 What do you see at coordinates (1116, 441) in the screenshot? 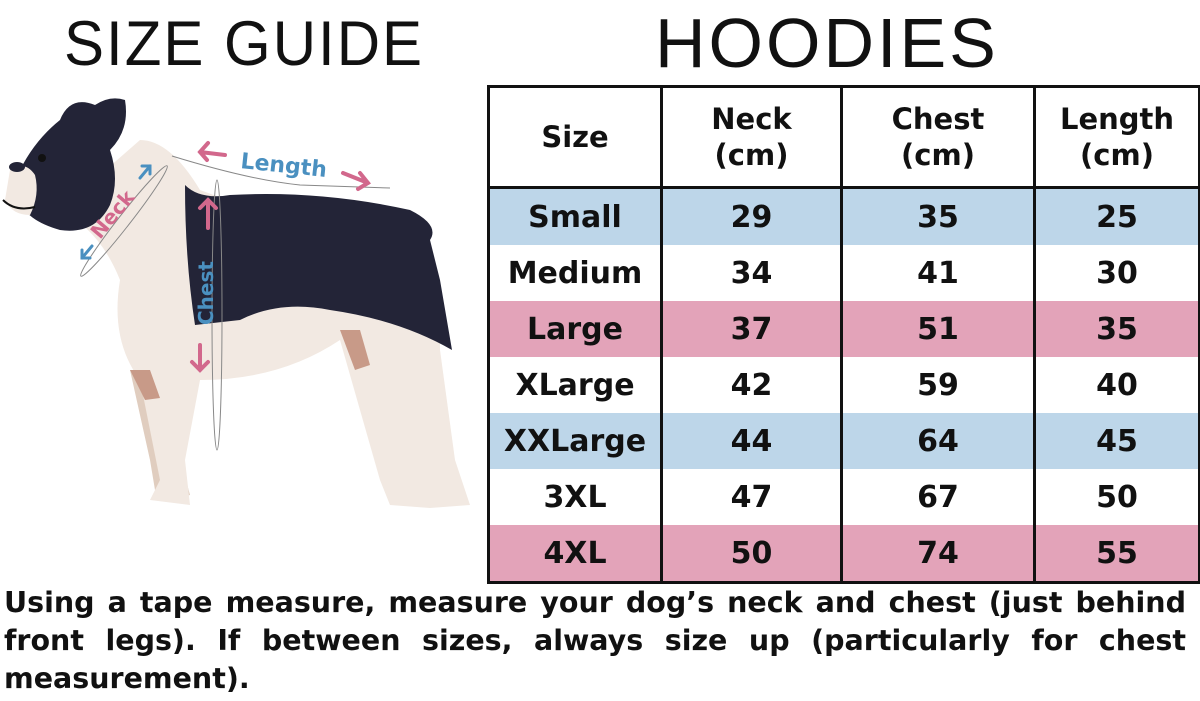
I see `cell-length: 45` at bounding box center [1116, 441].